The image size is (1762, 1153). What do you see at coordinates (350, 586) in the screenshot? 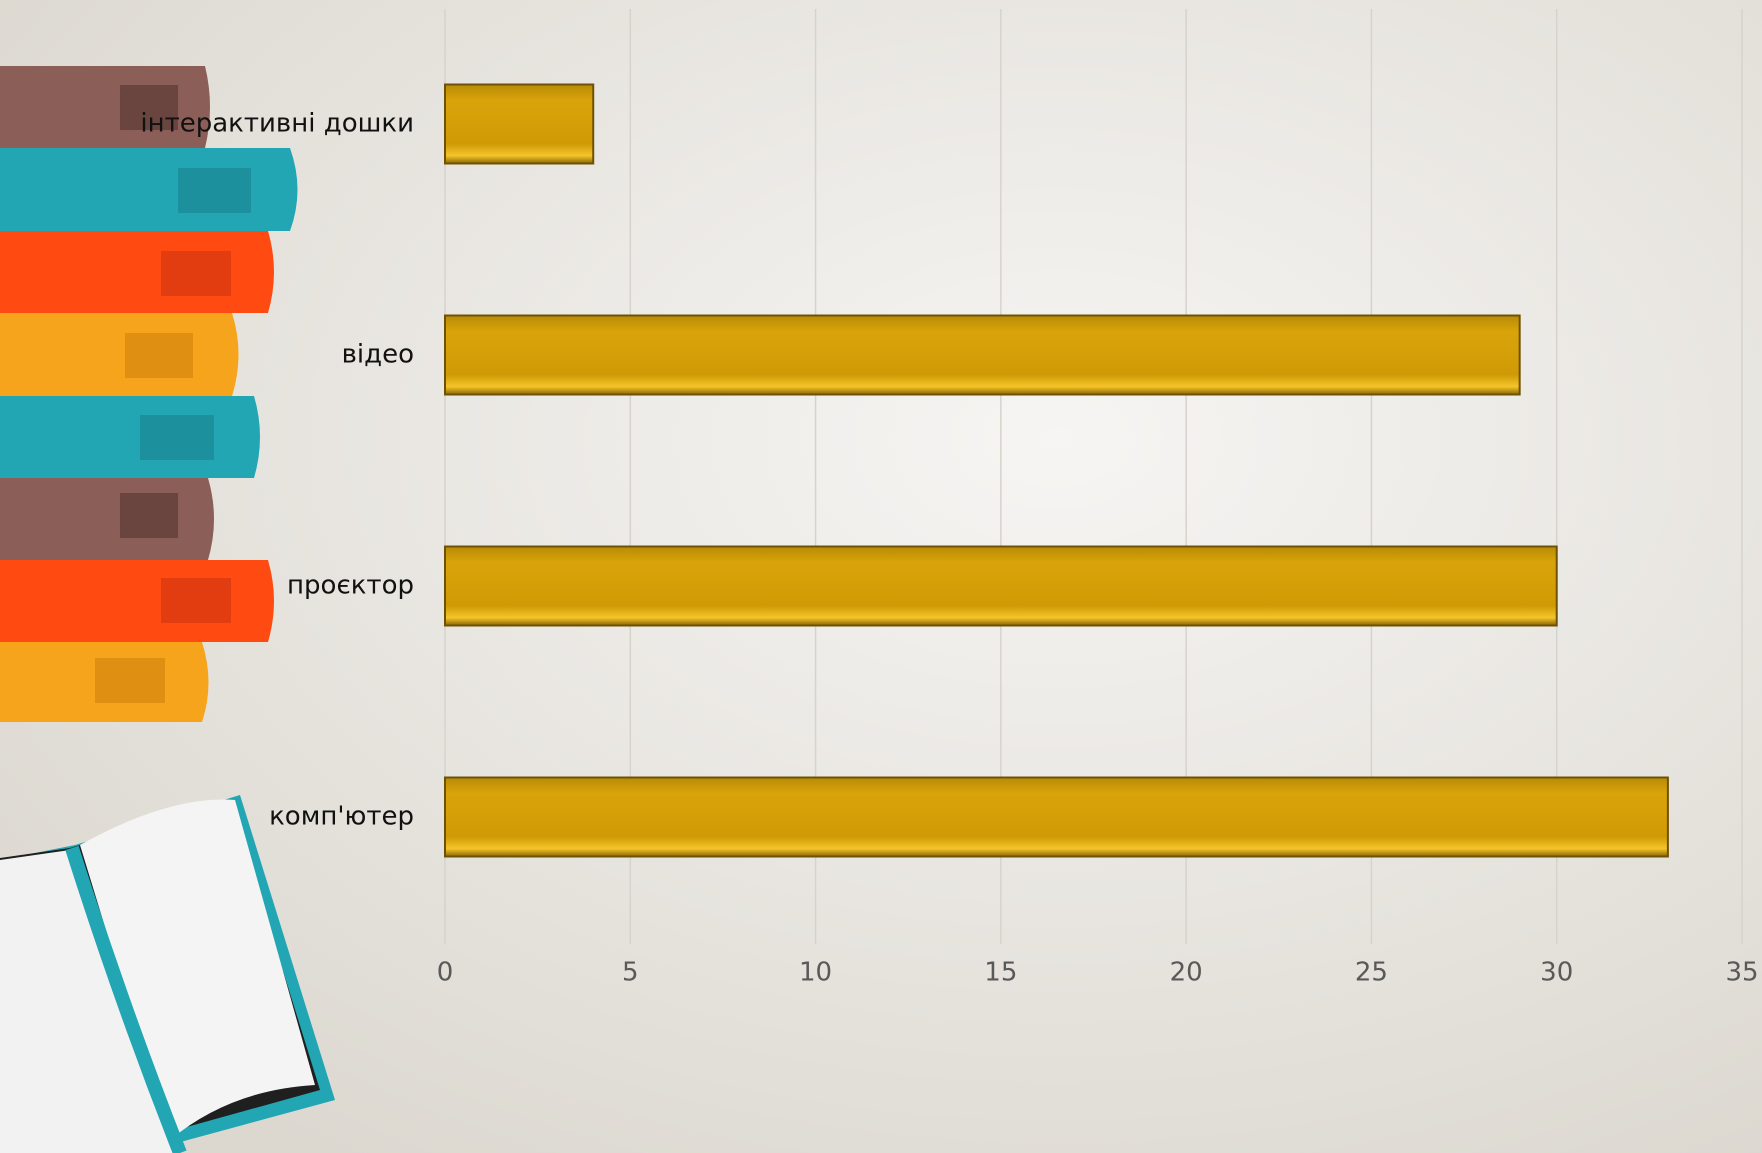
I see `y-tick-label: проєктор` at bounding box center [350, 586].